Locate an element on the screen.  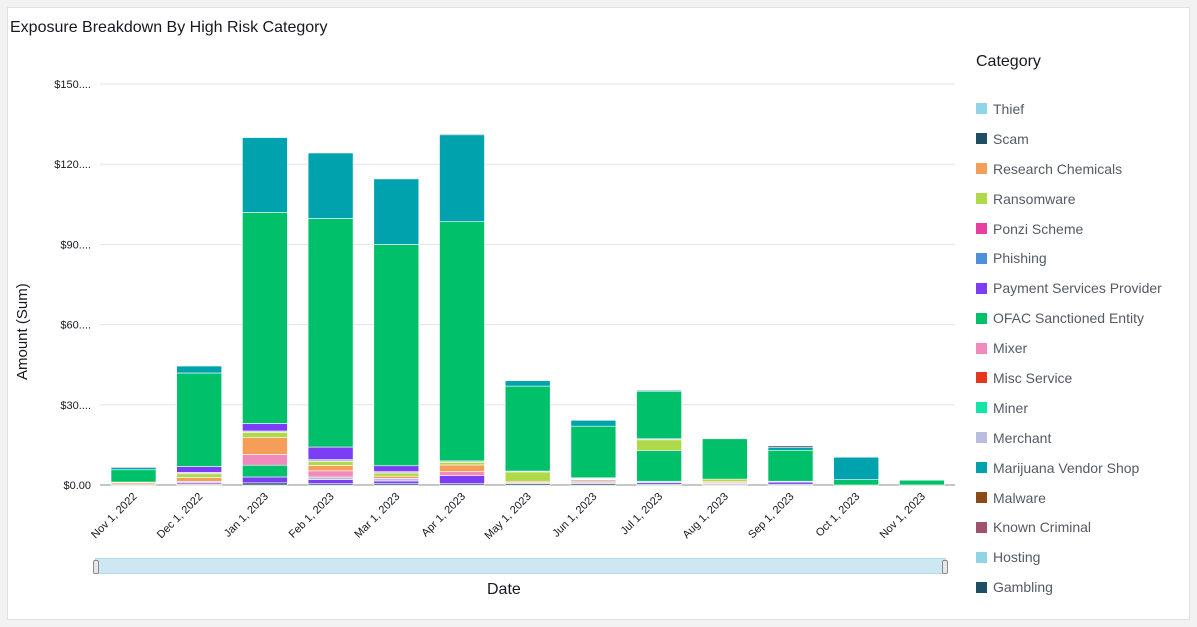
legend-item: Miner is located at coordinates (1069, 408).